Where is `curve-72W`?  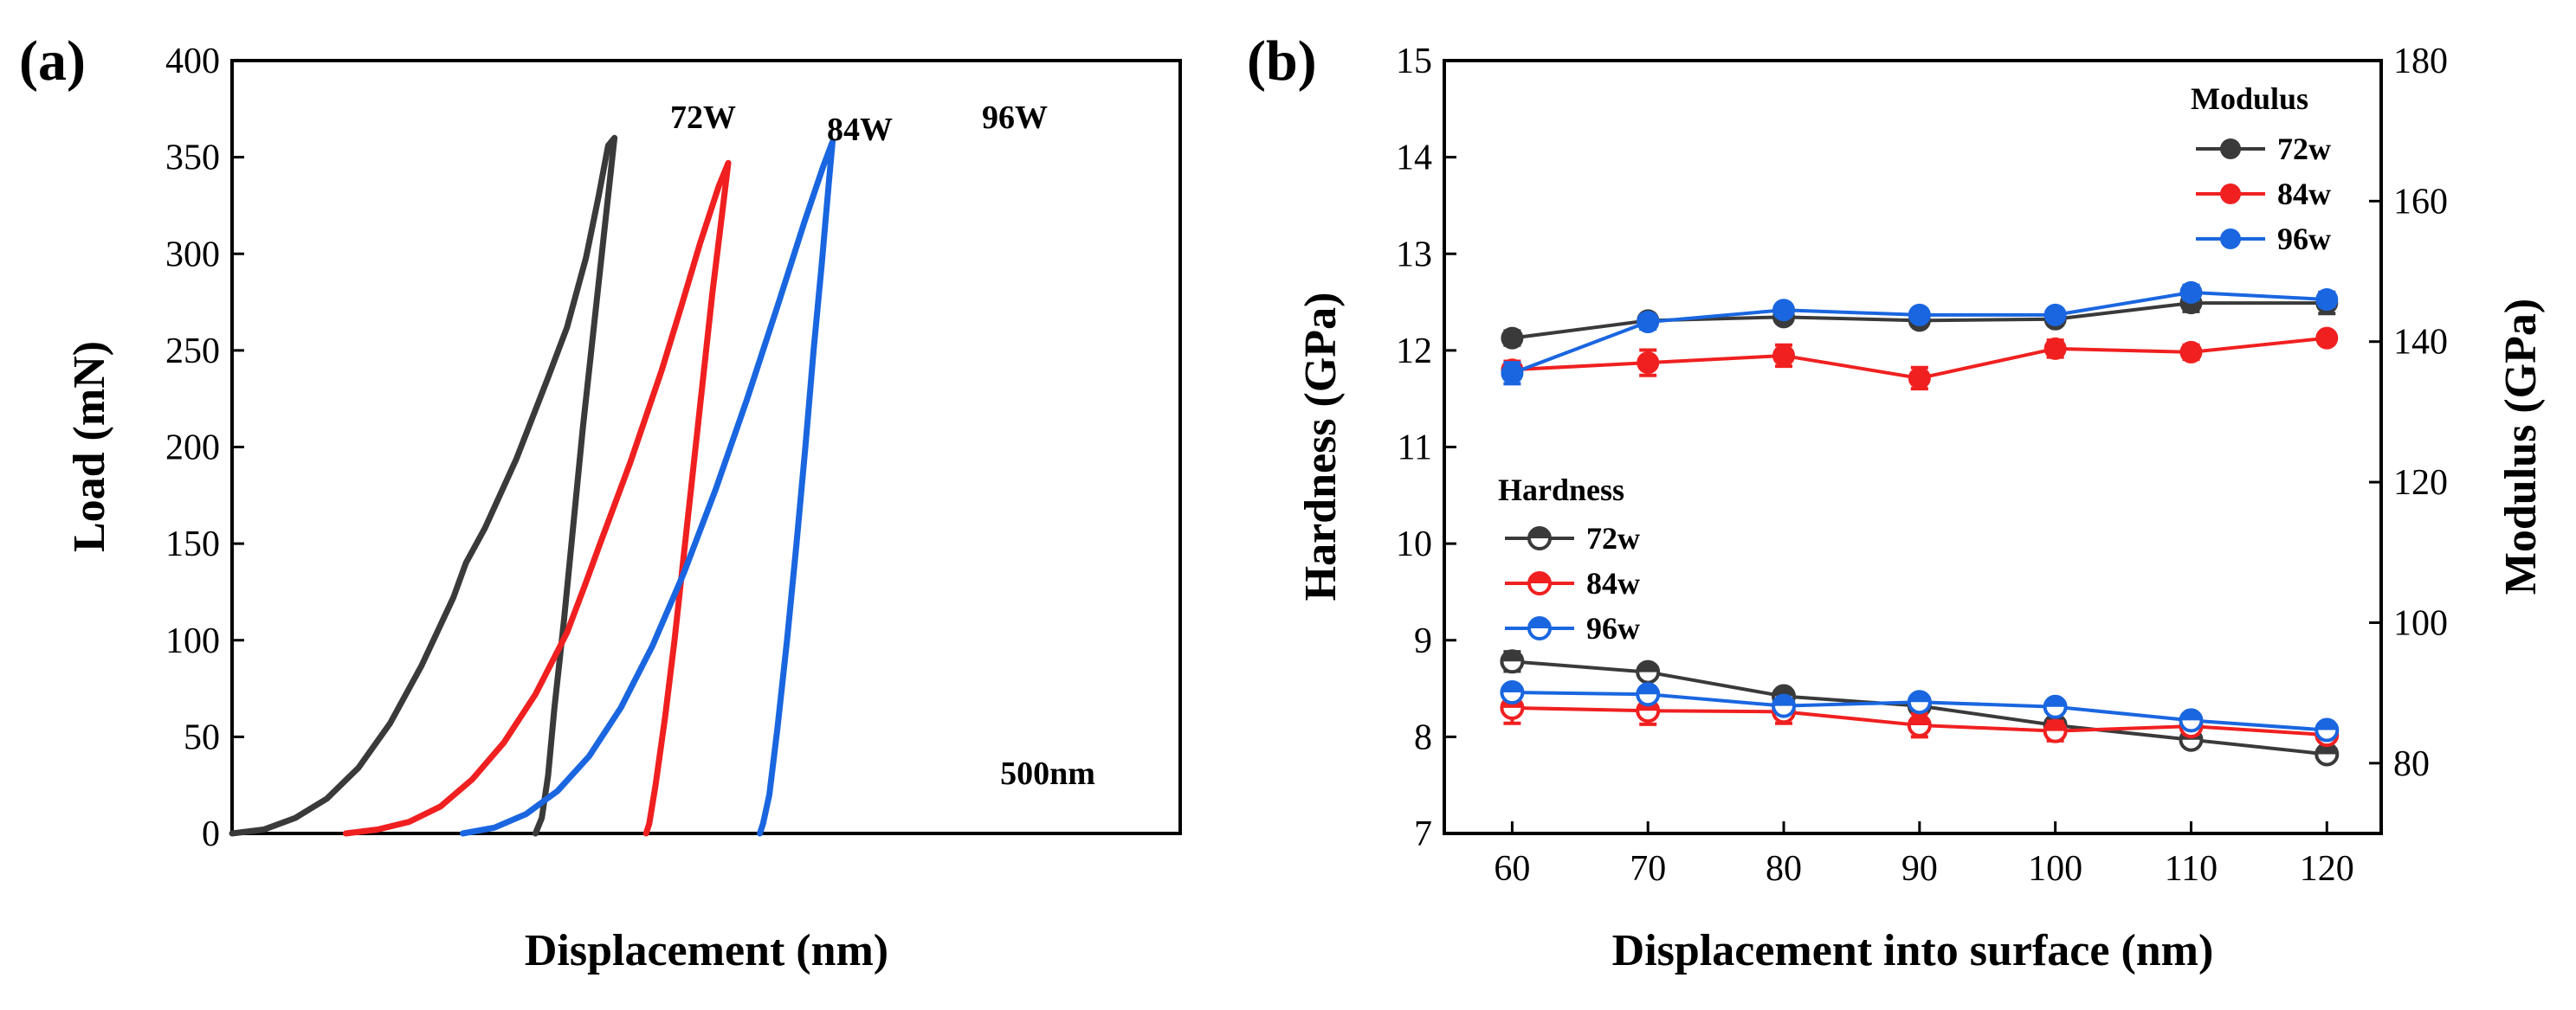
curve-72W is located at coordinates (423, 485).